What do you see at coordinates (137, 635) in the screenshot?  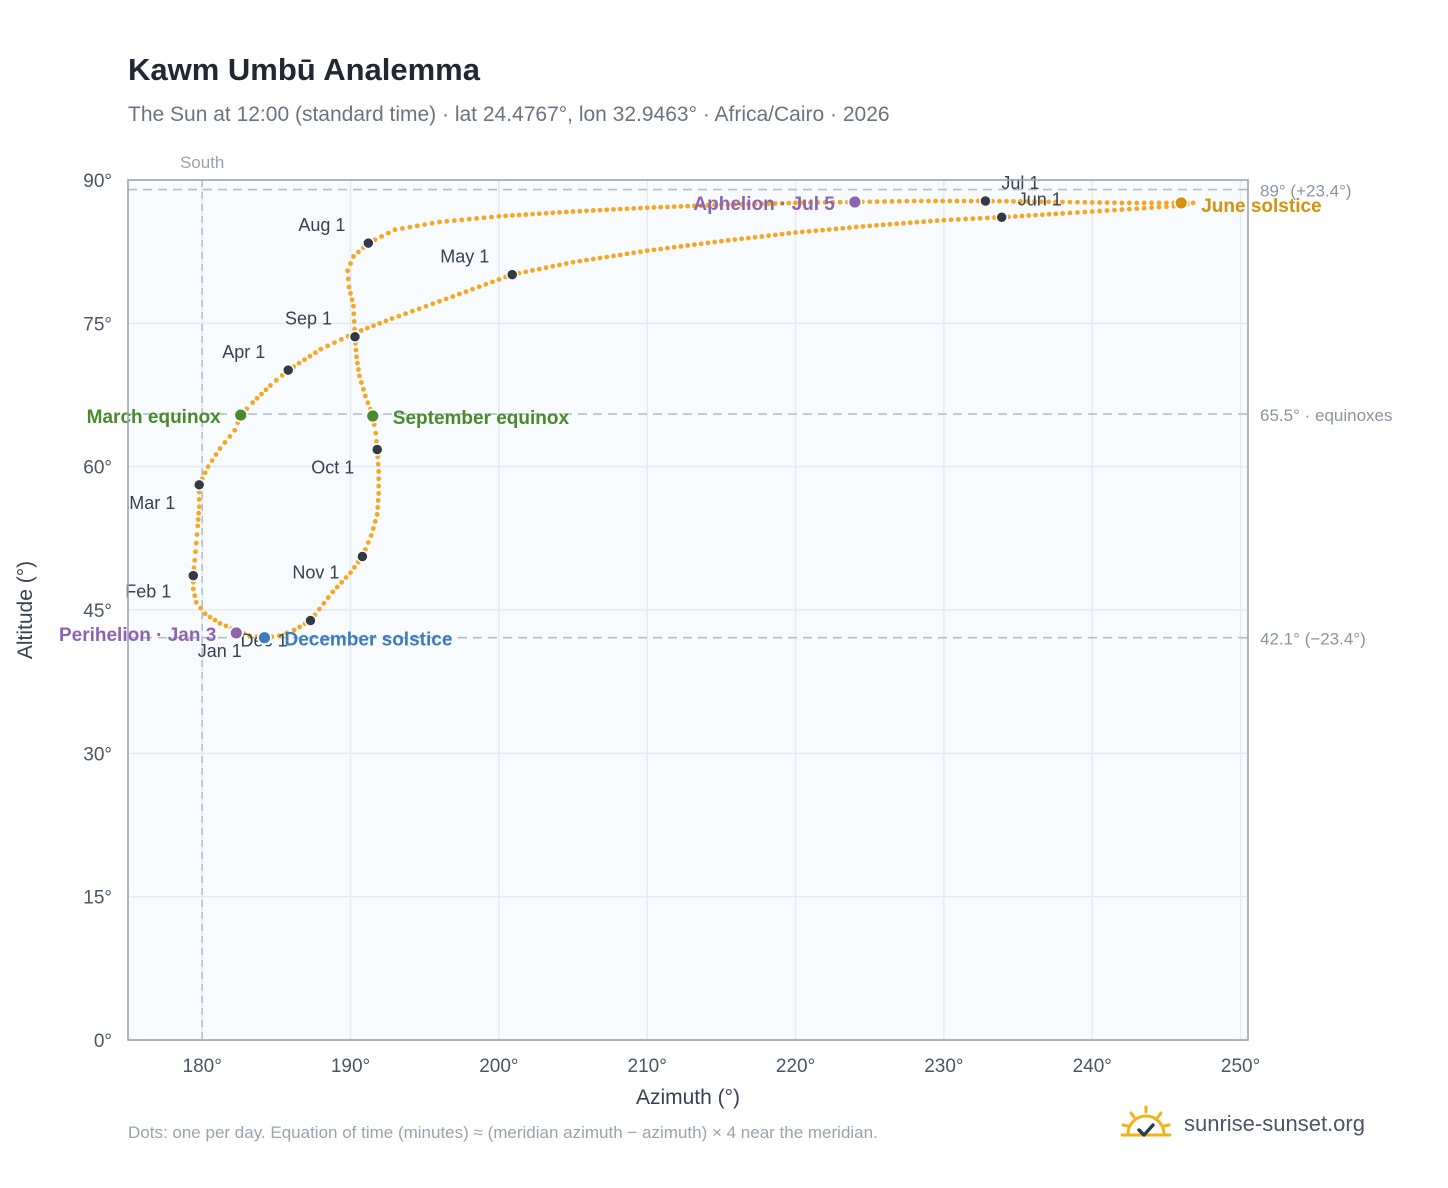 I see `event-label: Perihelion · Jan 3` at bounding box center [137, 635].